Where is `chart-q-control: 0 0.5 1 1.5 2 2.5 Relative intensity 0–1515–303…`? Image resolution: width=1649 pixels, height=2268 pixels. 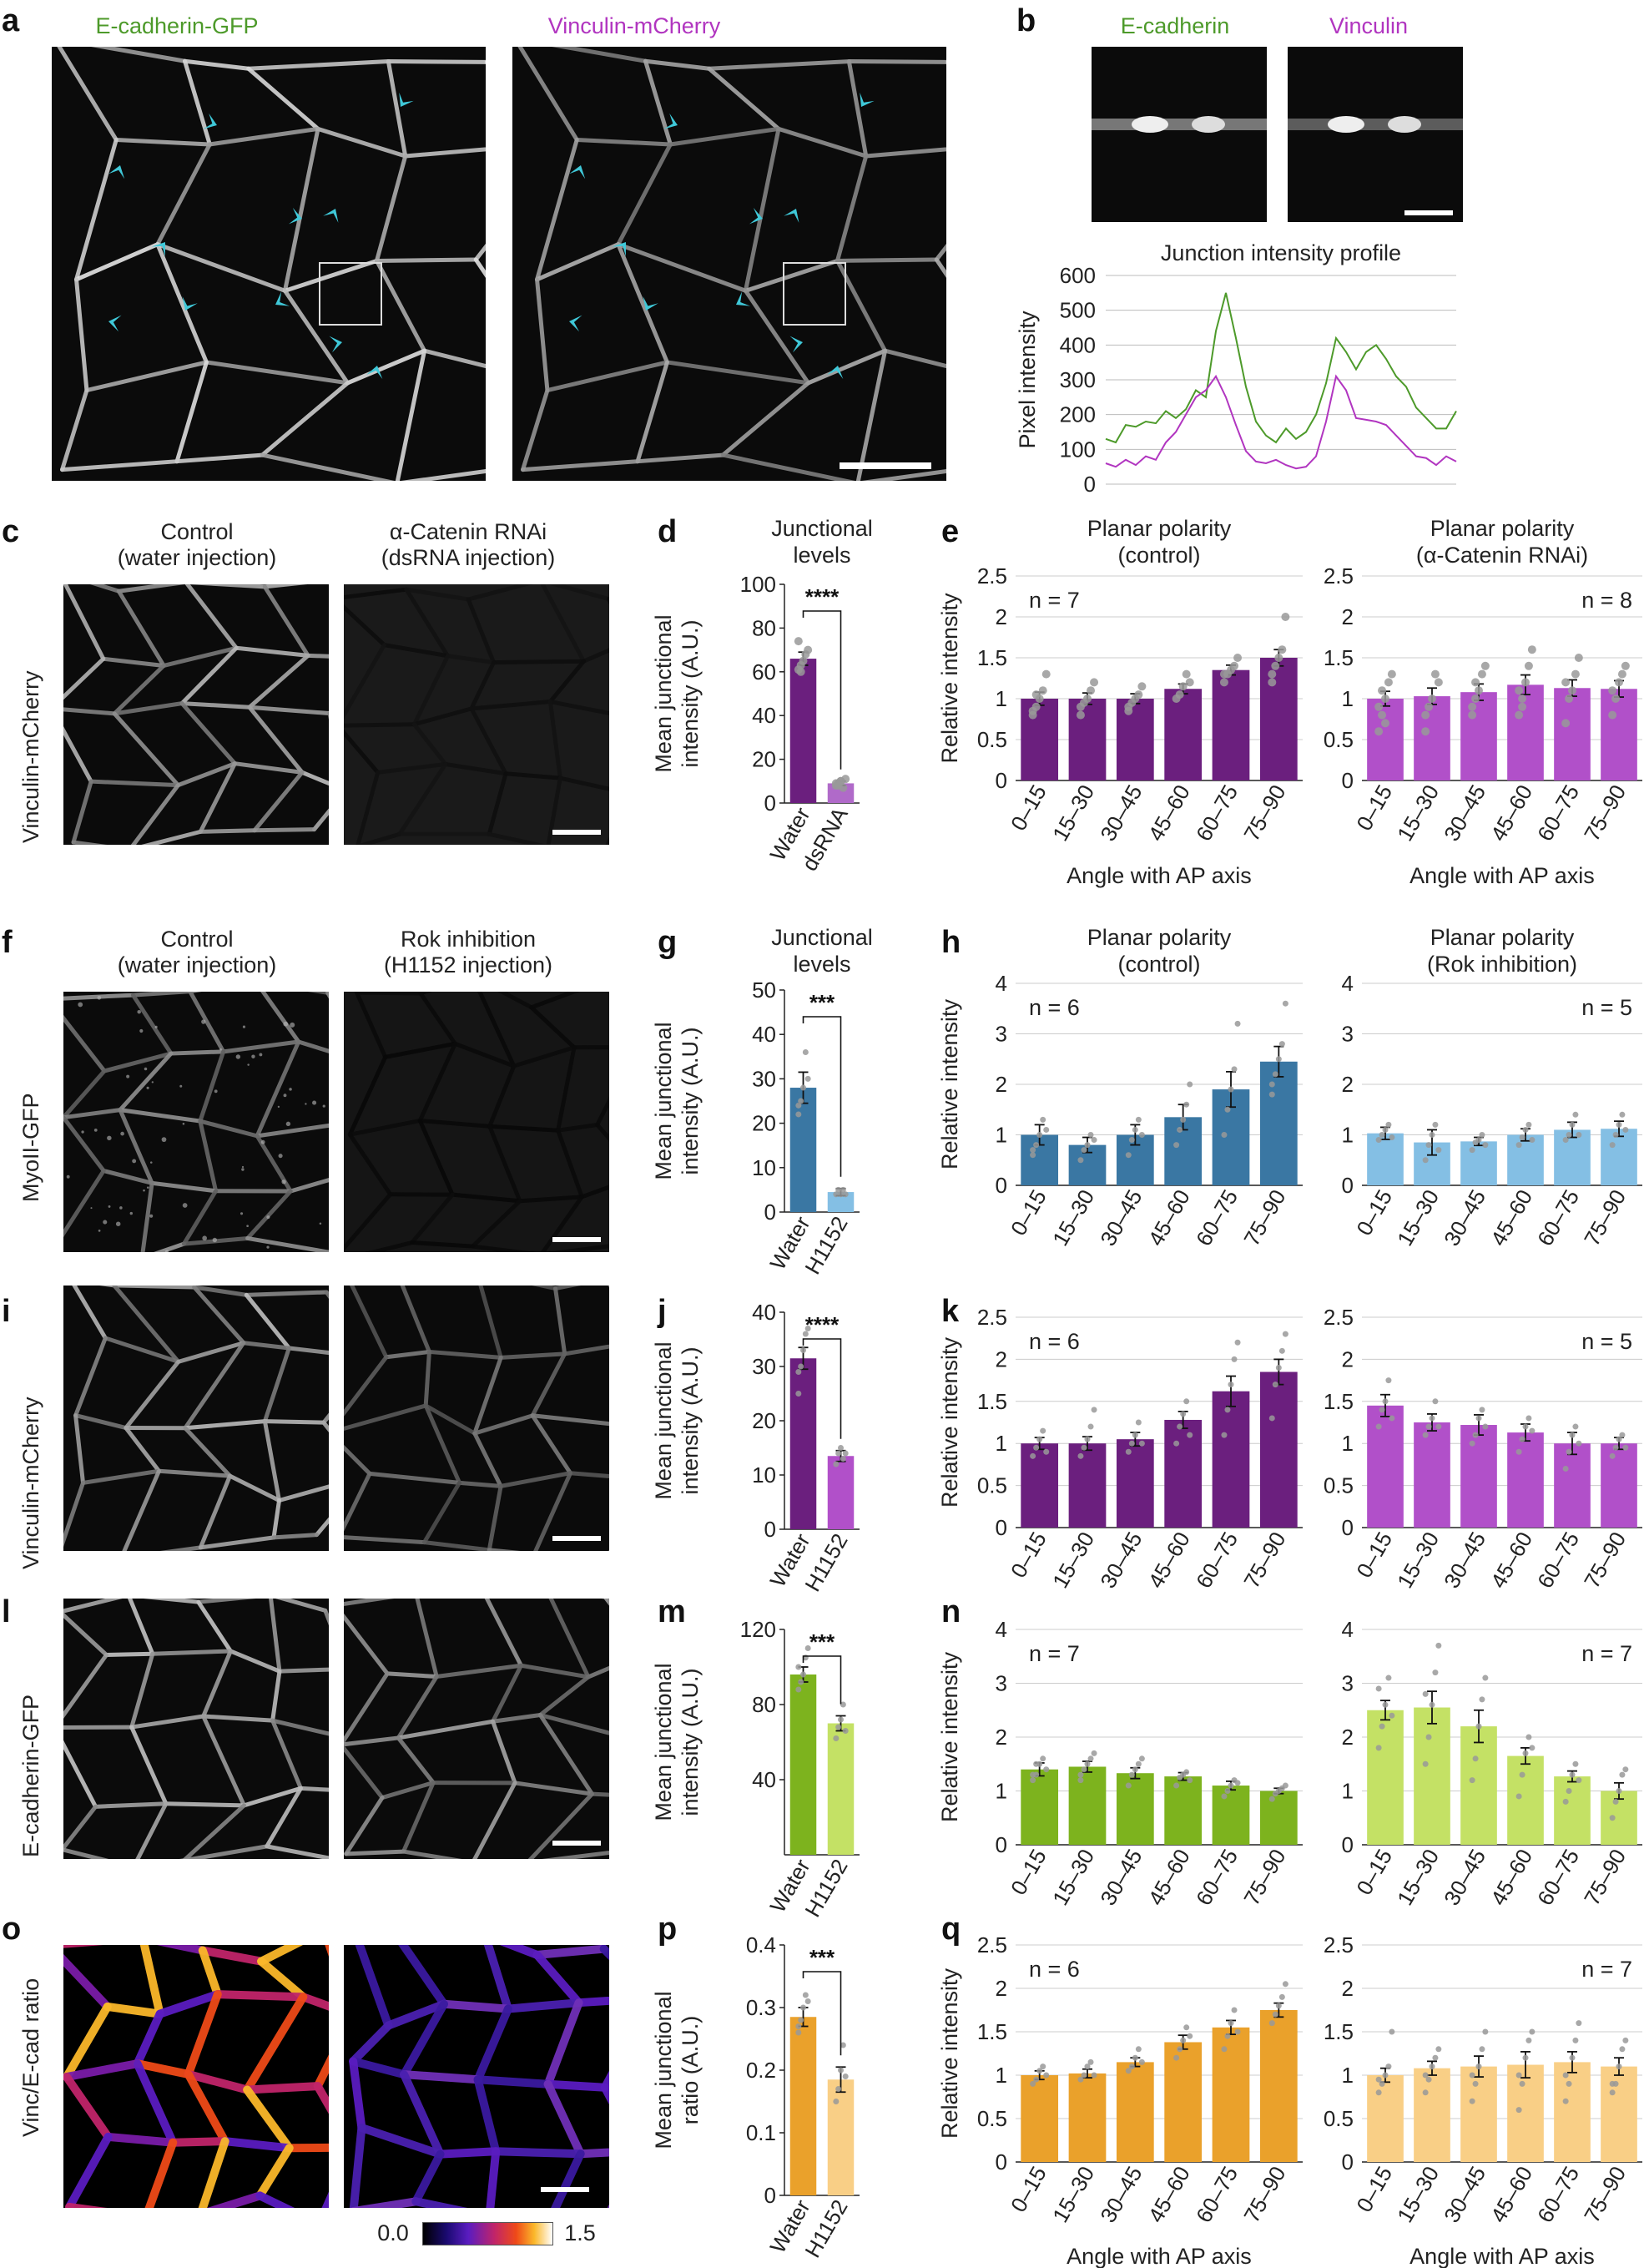 chart-q-control: 0 0.5 1 1.5 2 2.5 Relative intensity 0–1515–303… is located at coordinates (1120, 2100).